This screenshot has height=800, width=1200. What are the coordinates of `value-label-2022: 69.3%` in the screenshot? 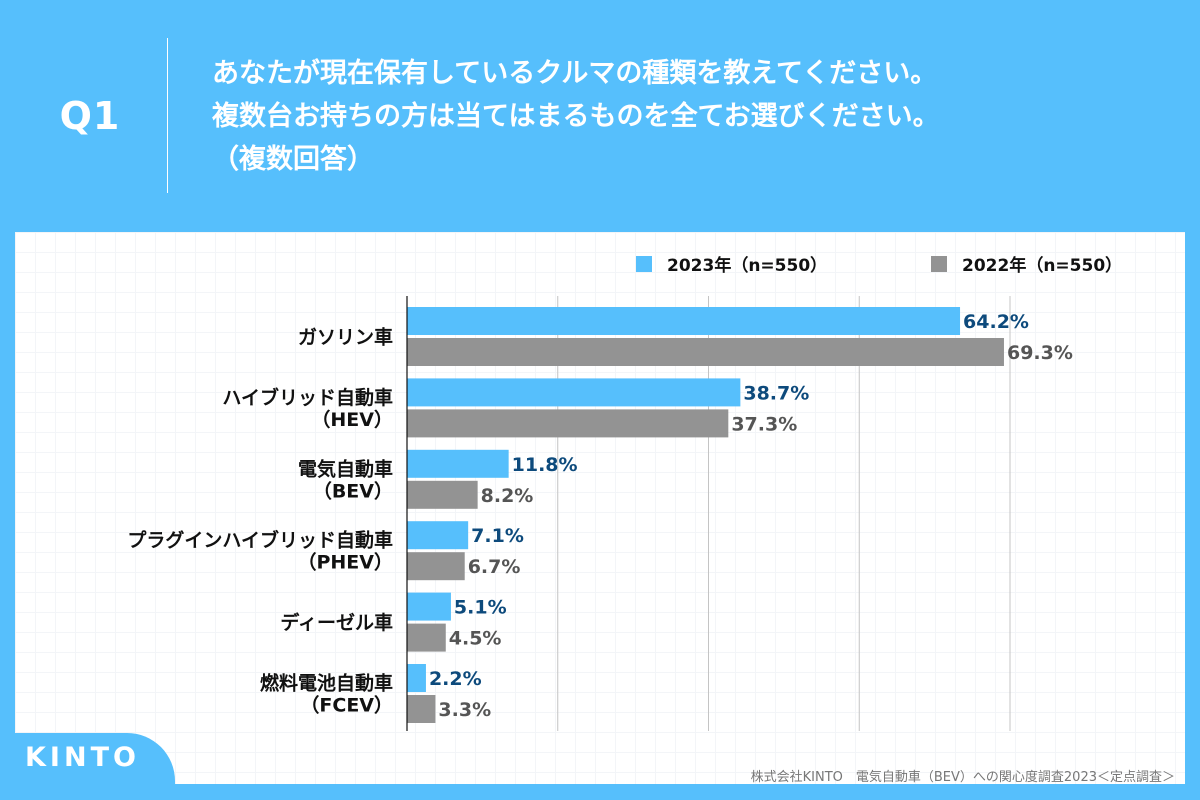 It's located at (1040, 353).